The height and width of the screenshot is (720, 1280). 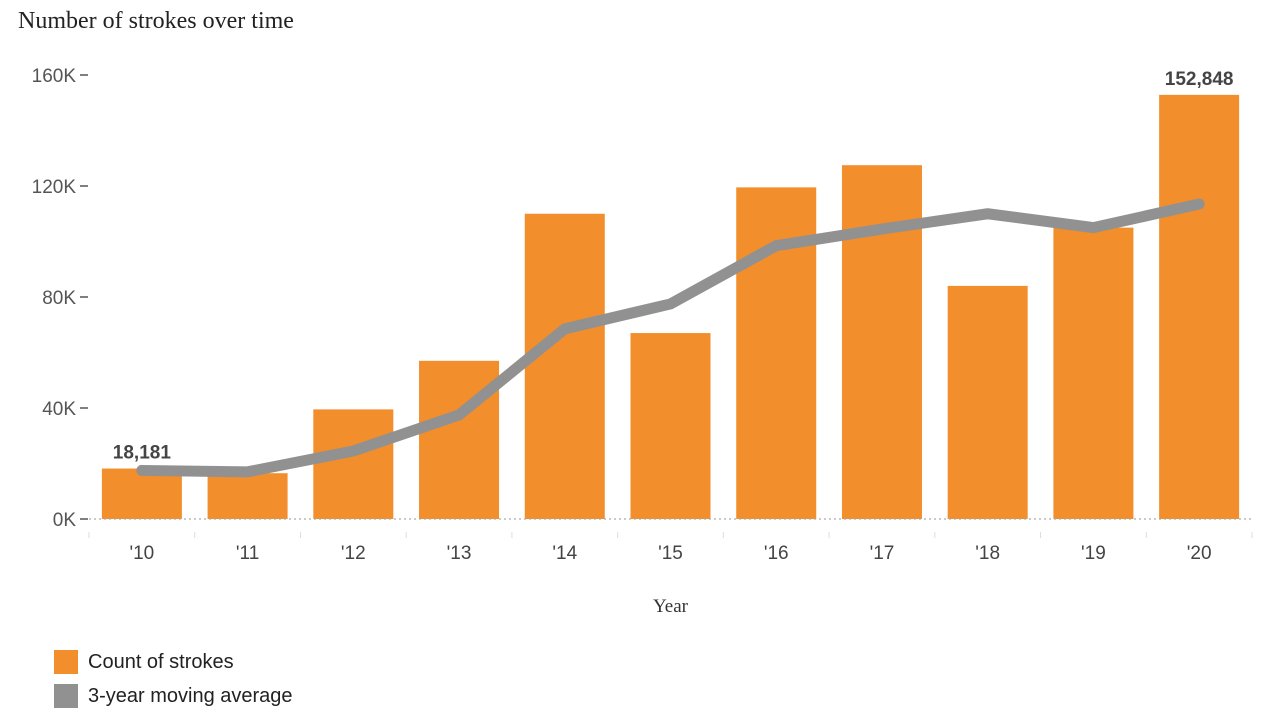 I want to click on x-tick-label: '16, so click(x=776, y=553).